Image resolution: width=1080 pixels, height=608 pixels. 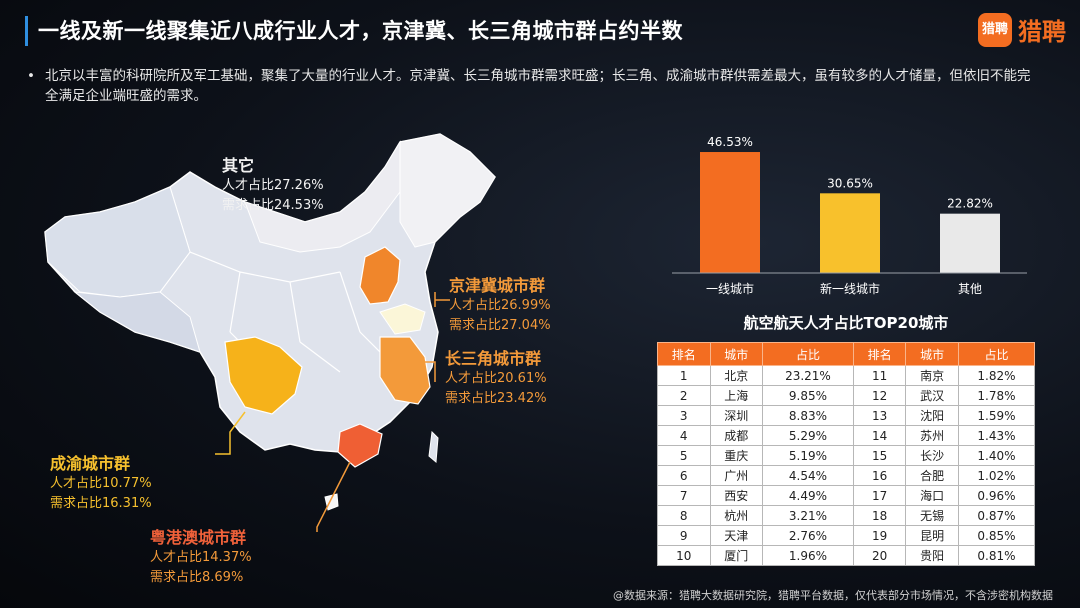 I want to click on table-cell: 昆明, so click(x=932, y=535).